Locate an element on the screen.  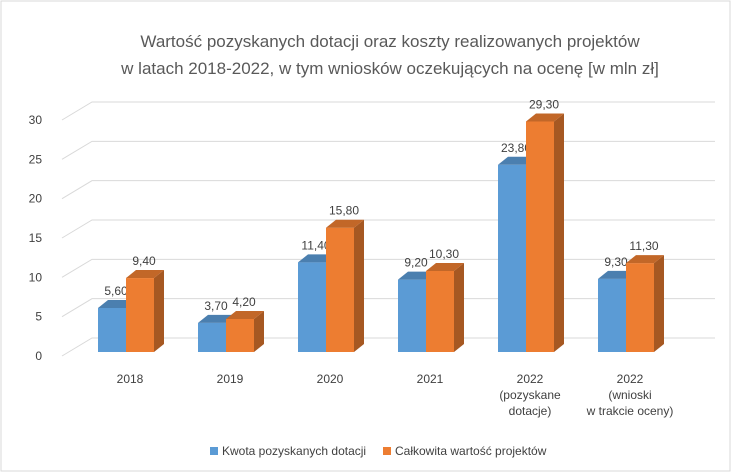
x-tick-label: 2021 is located at coordinates (430, 379).